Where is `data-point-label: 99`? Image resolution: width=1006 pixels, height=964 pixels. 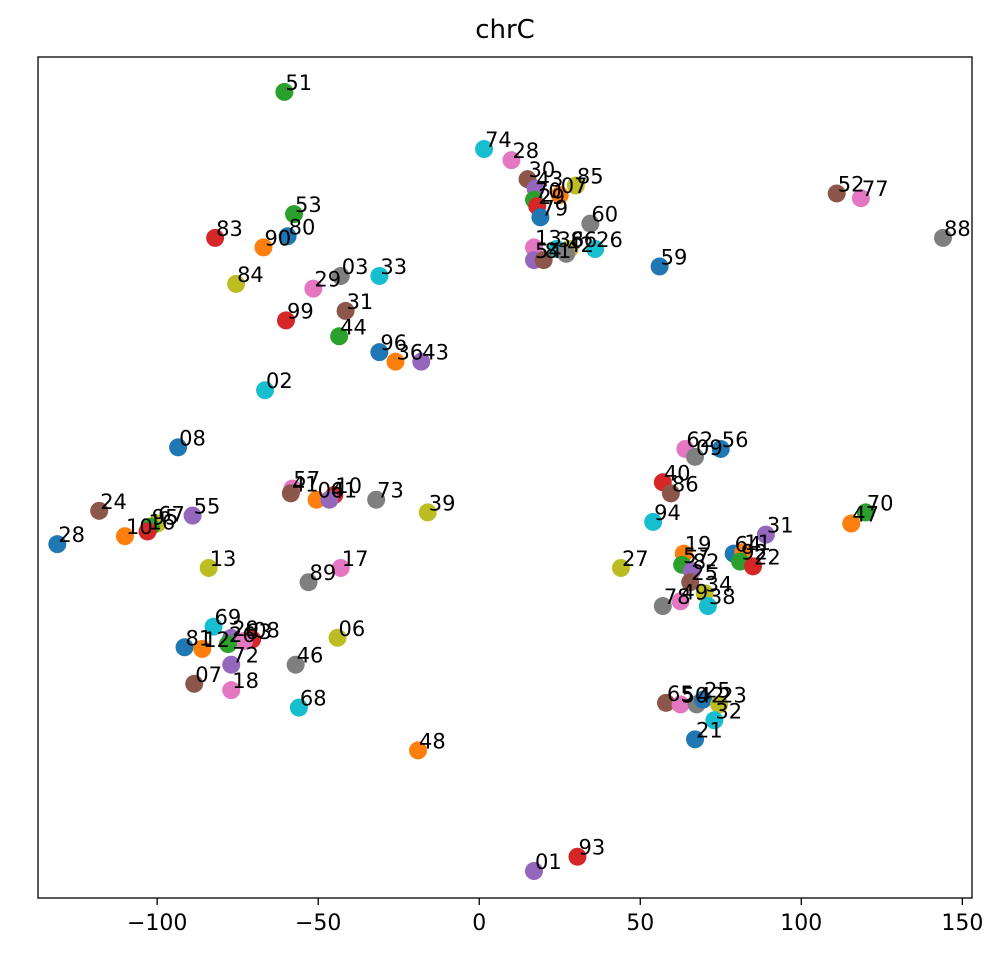 data-point-label: 99 is located at coordinates (300, 311).